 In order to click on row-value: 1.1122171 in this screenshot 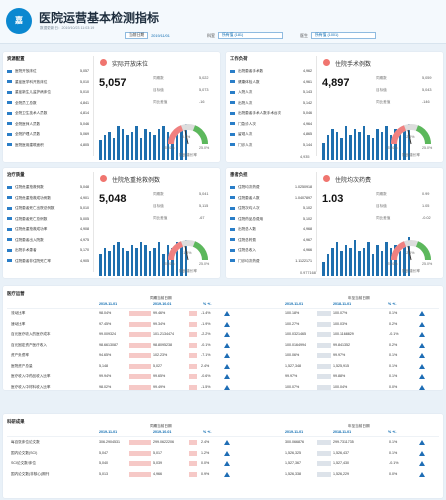, I will do `click(303, 260)`.